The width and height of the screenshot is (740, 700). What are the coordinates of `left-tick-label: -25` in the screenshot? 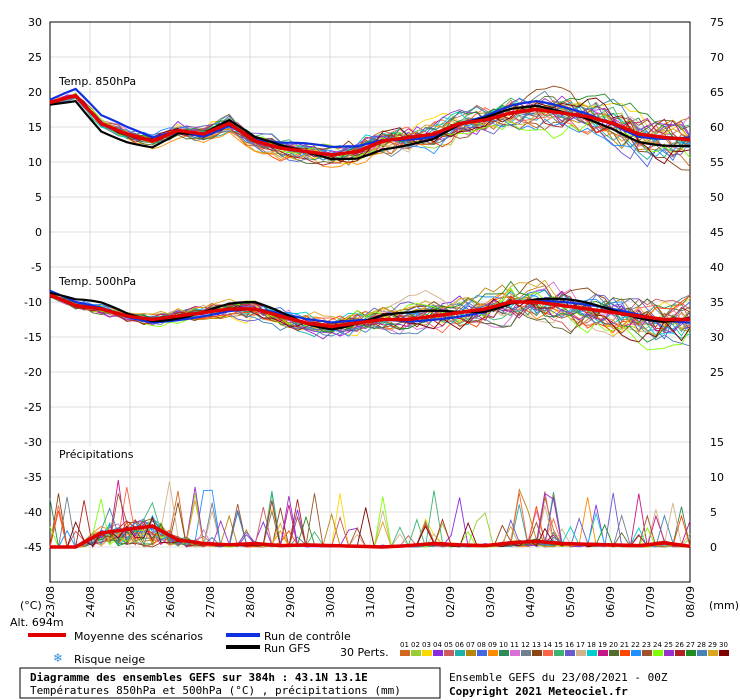 It's located at (33, 407).